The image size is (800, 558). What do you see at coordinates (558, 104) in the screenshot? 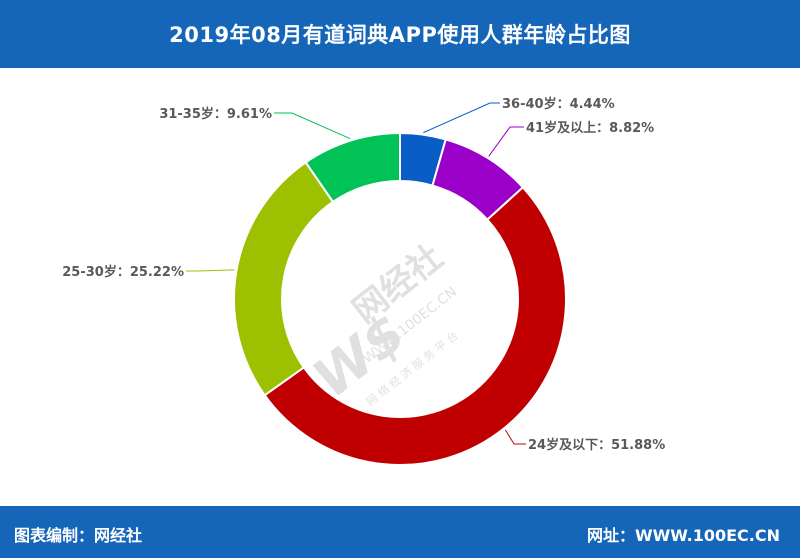
I see `slice-label-0: 36-40岁：4.44%` at bounding box center [558, 104].